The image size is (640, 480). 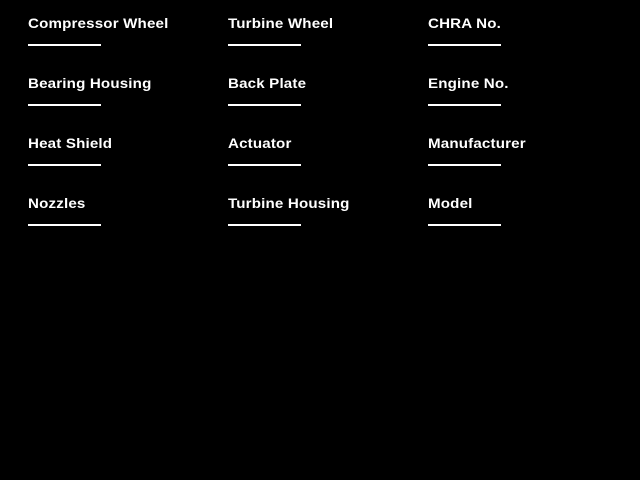 What do you see at coordinates (465, 23) in the screenshot?
I see `field-label: CHRA No.` at bounding box center [465, 23].